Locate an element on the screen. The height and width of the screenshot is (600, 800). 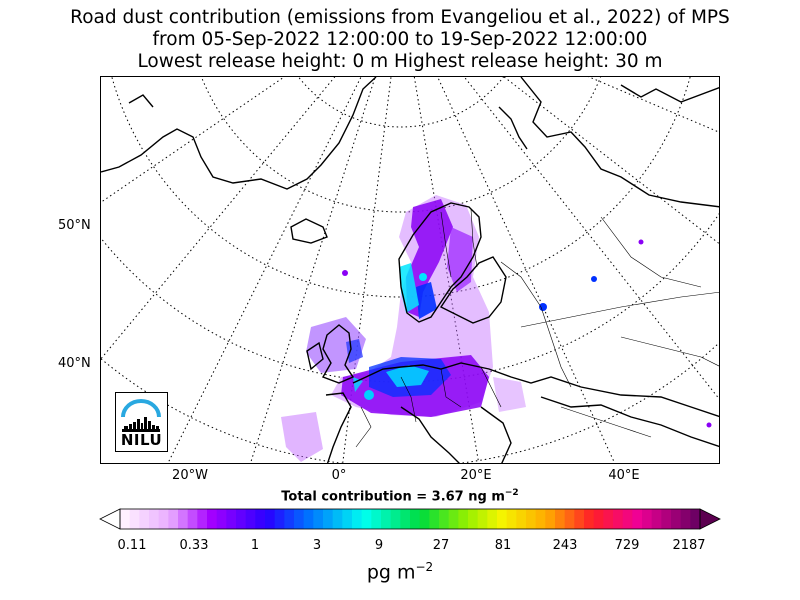
nilu-logo: NILU is located at coordinates (141, 422).